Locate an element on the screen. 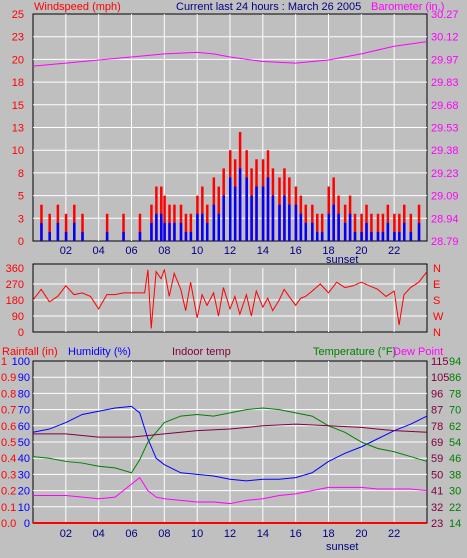  windspeed-tick: 5 is located at coordinates (21, 197).